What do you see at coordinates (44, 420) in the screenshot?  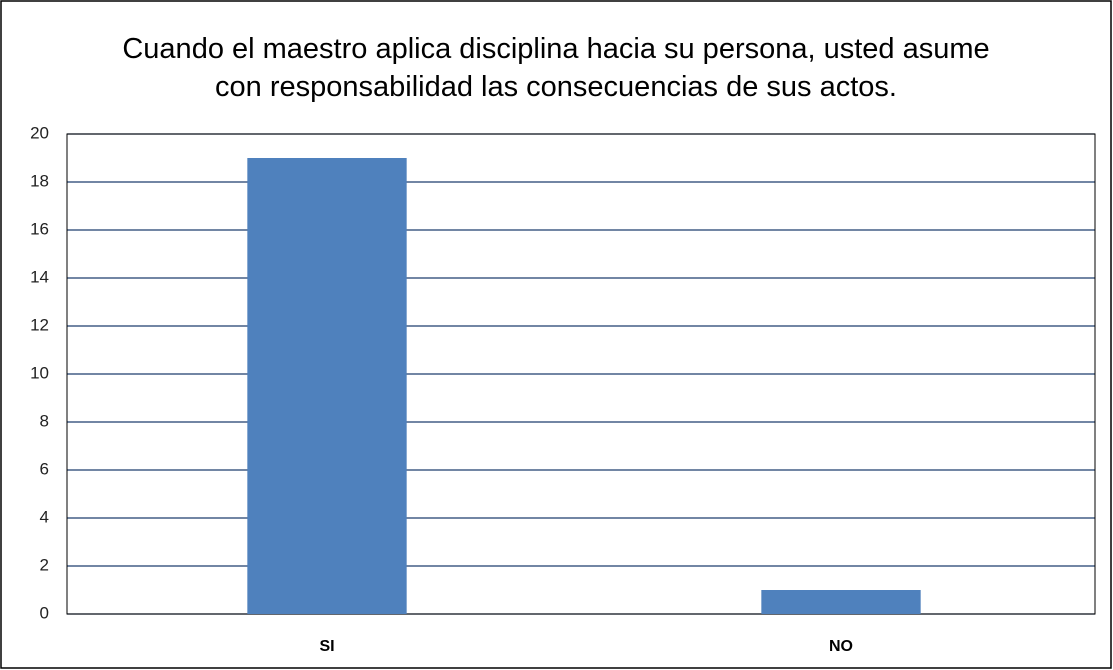 I see `y-tick-label: 8` at bounding box center [44, 420].